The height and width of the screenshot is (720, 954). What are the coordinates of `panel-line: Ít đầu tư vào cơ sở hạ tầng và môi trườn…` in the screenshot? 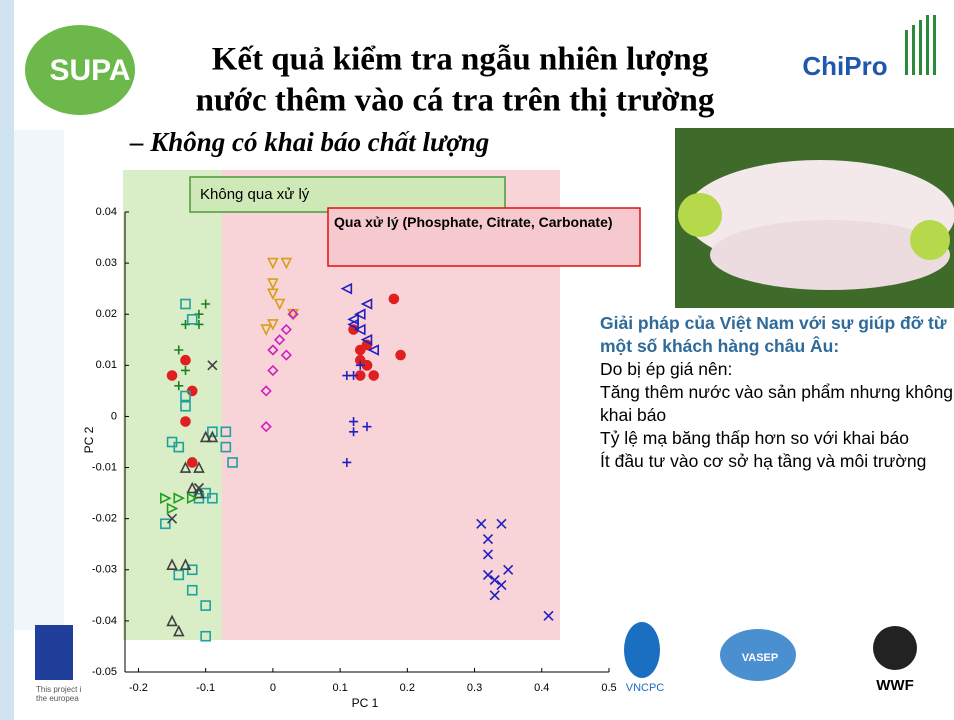 It's located at (763, 461).